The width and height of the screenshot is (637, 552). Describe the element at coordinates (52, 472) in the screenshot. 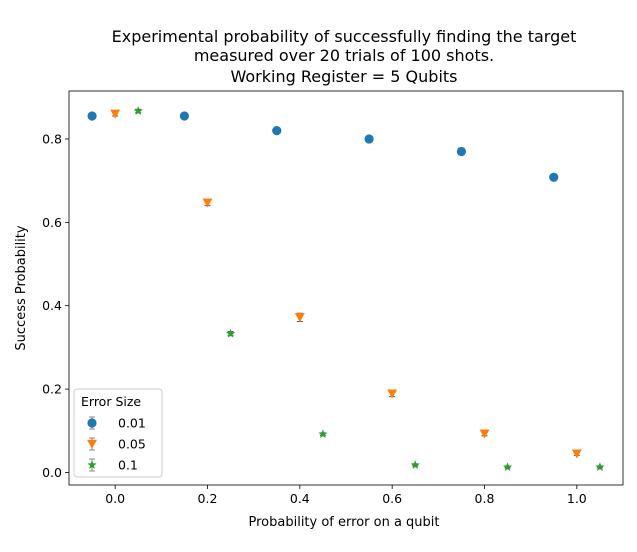

I see `y-tick-label: 0.0` at that location.